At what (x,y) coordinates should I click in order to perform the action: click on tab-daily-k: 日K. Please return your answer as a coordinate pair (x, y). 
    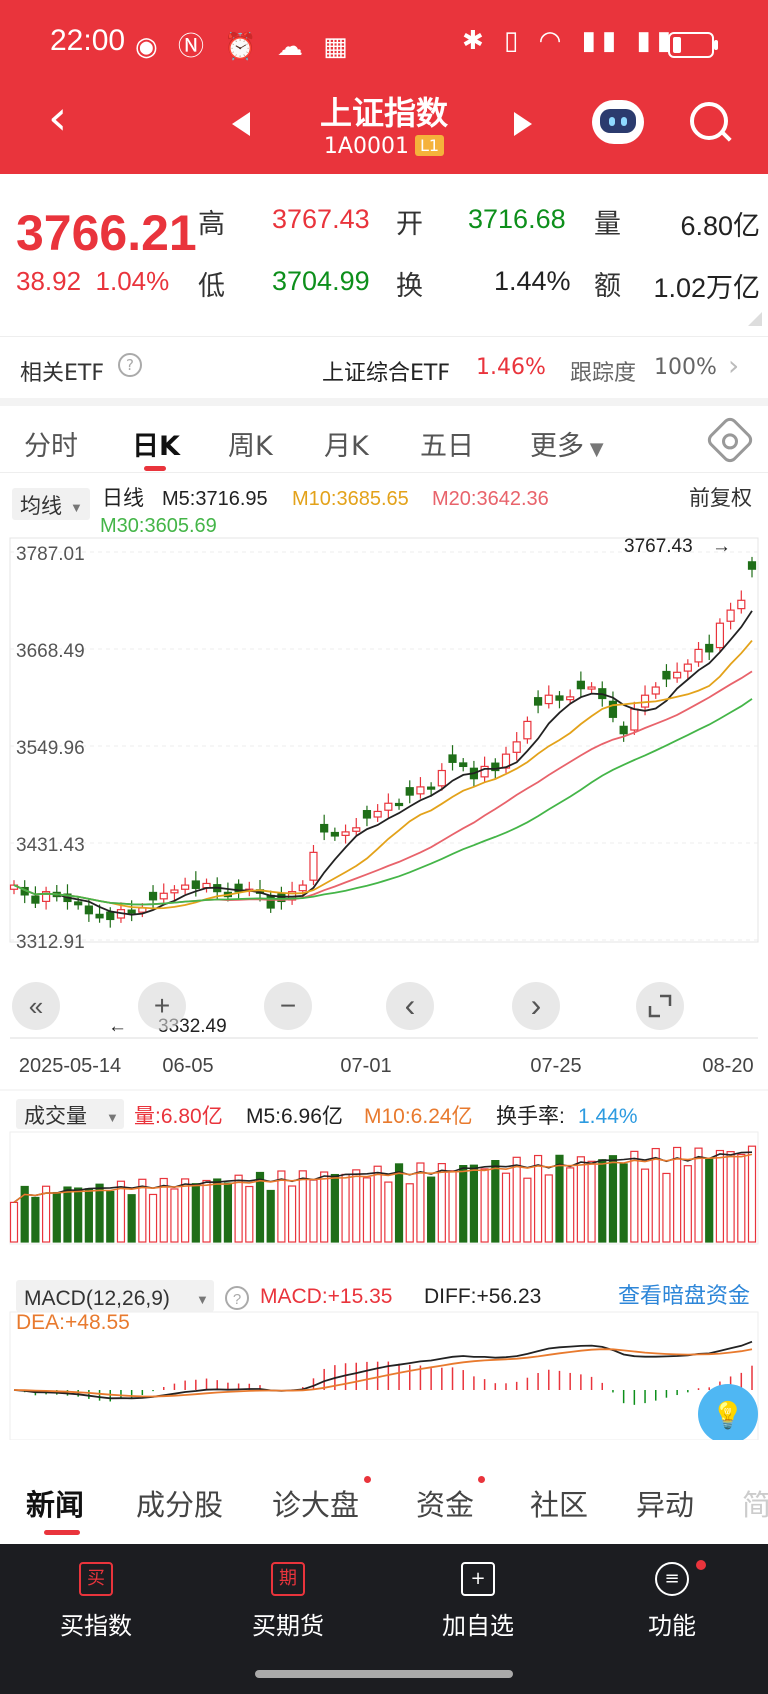
    Looking at the image, I should click on (156, 446).